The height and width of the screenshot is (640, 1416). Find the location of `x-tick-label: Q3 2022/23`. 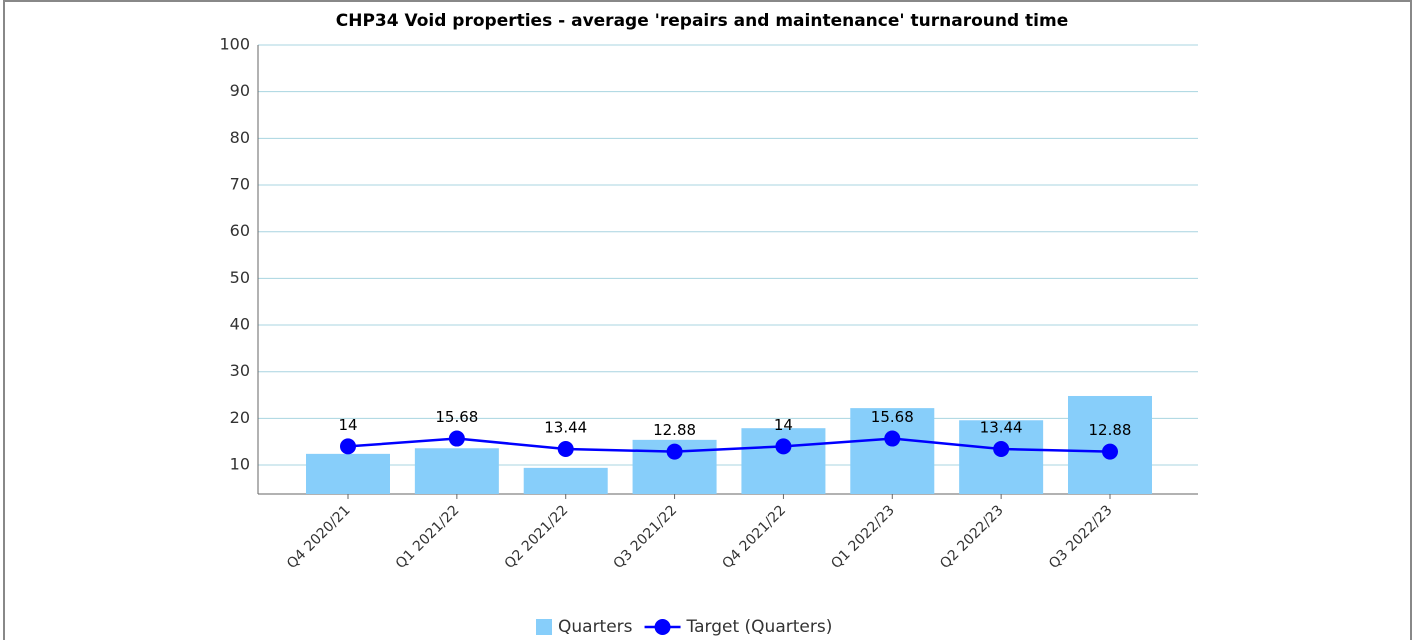

x-tick-label: Q3 2022/23 is located at coordinates (1081, 537).